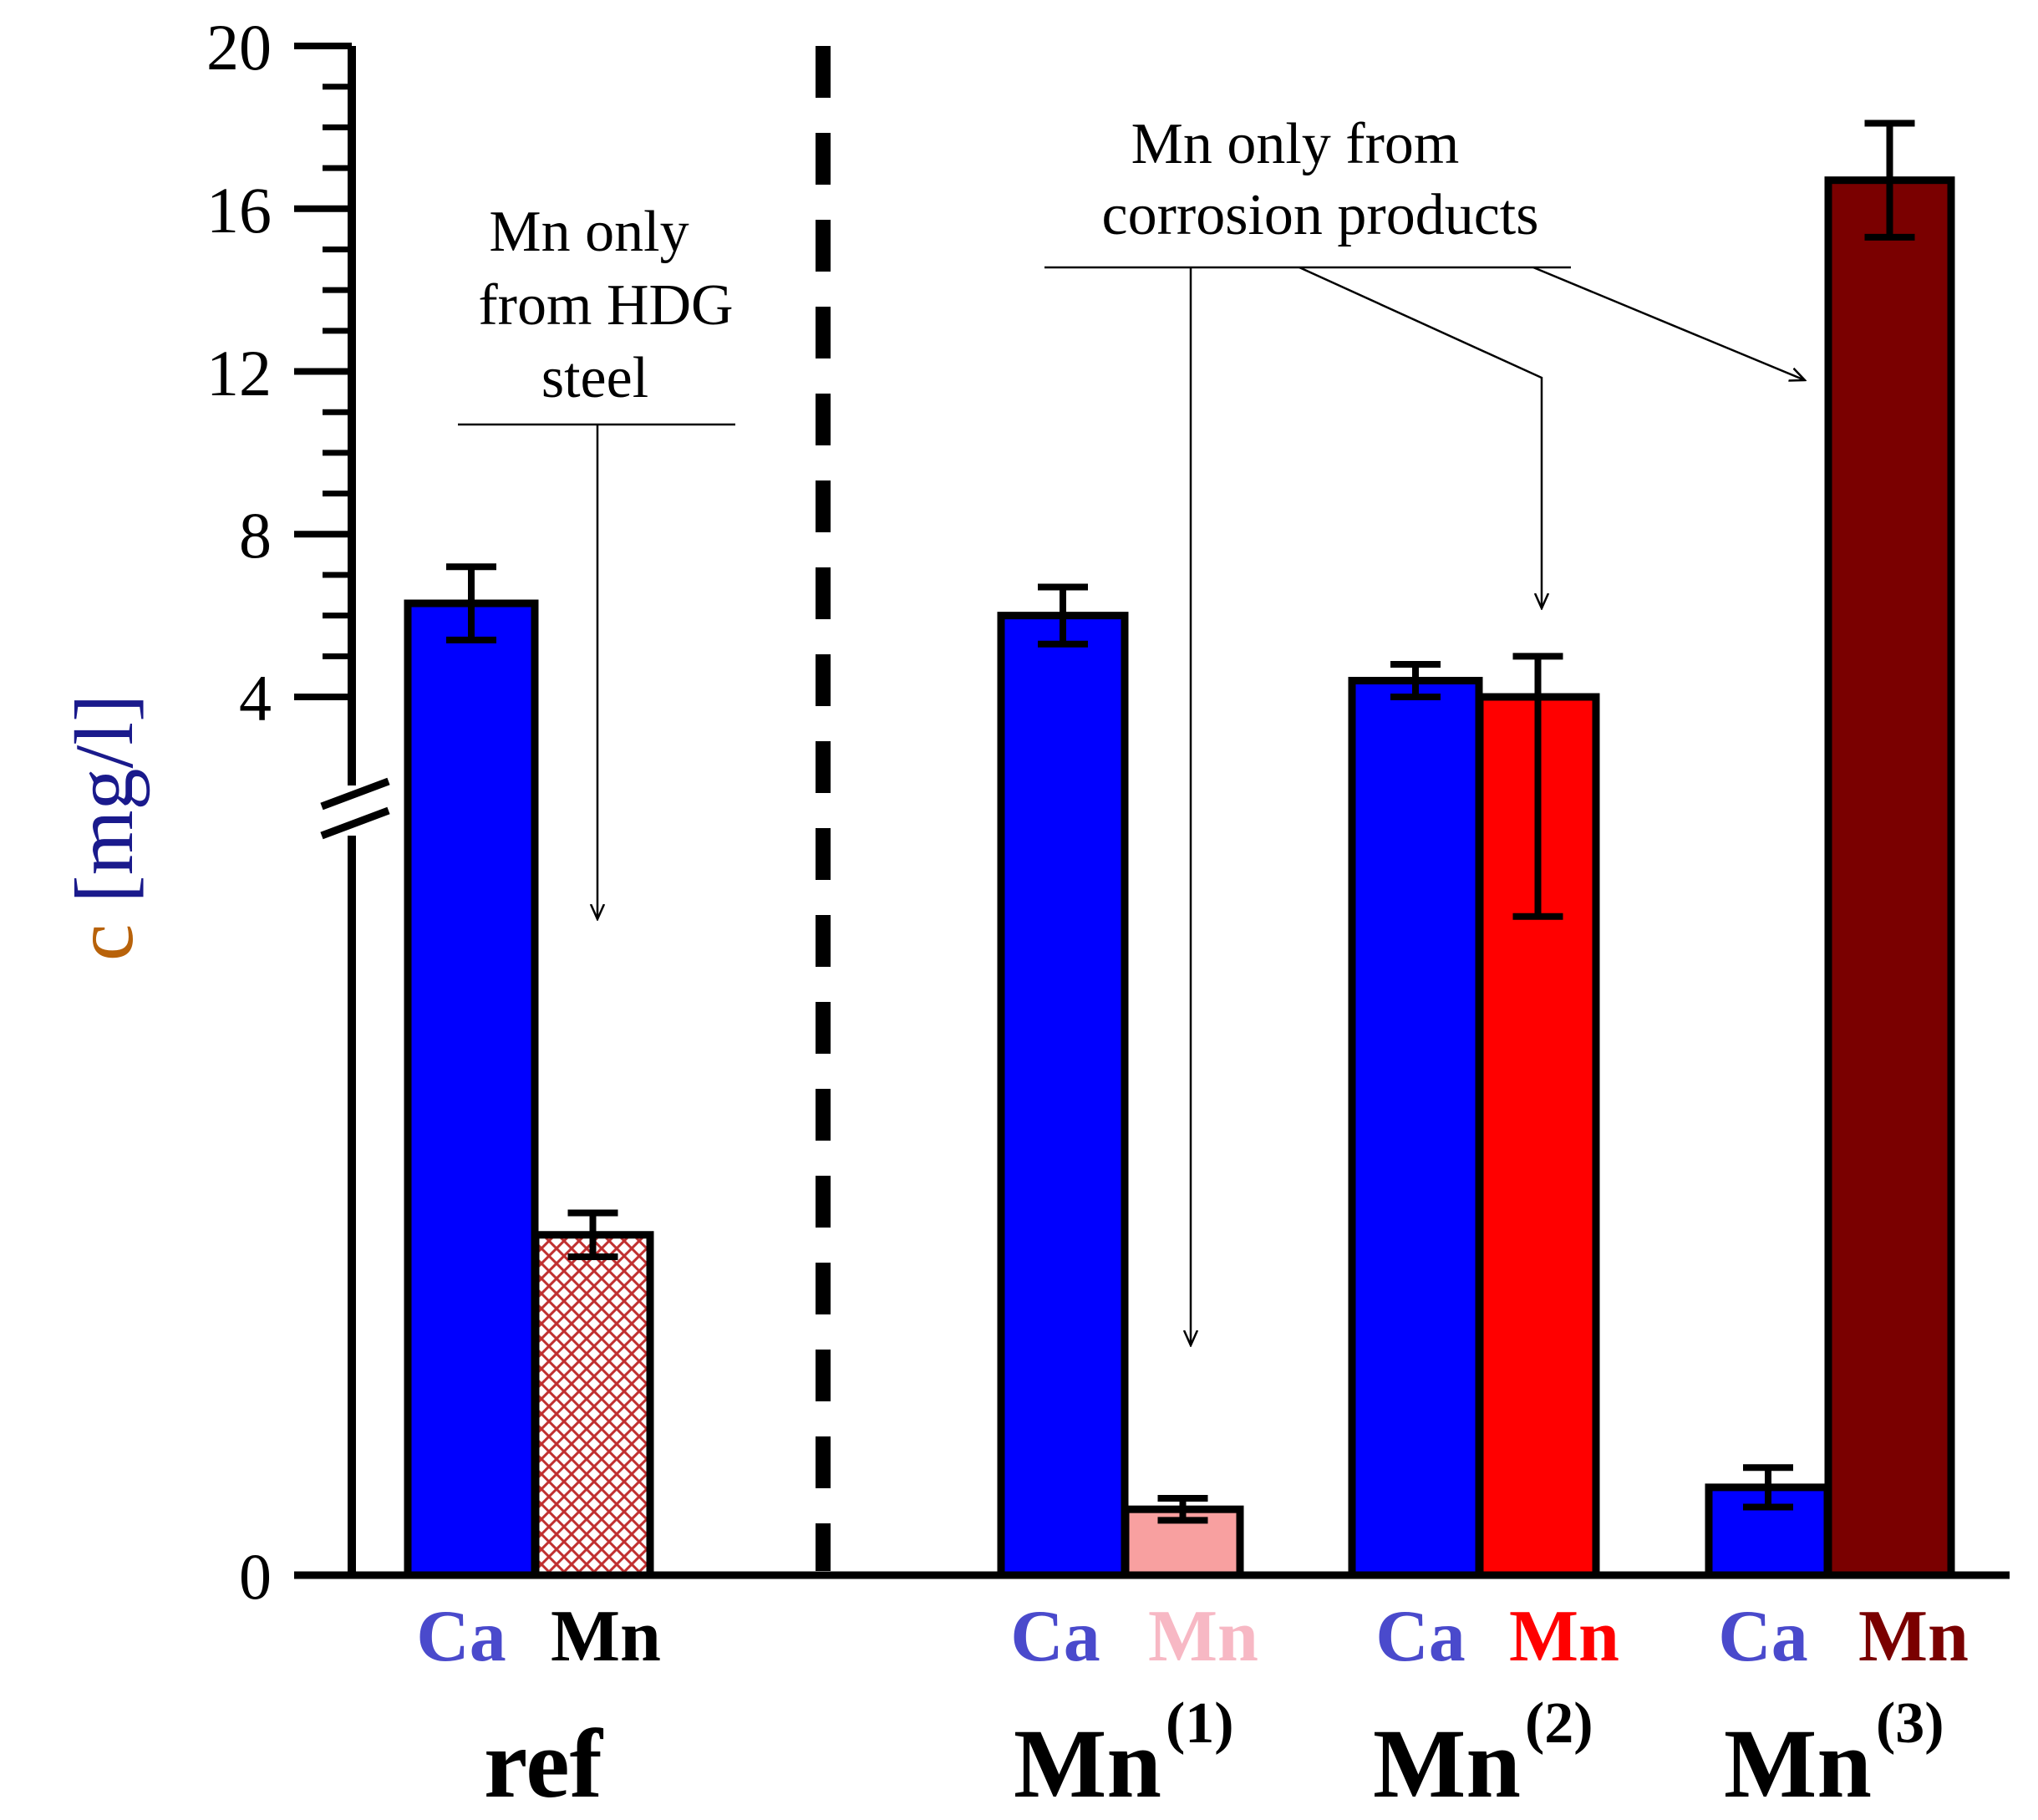 This screenshot has width=2038, height=1820. Describe the element at coordinates (544, 1763) in the screenshot. I see `group-label-ref: ref` at that location.